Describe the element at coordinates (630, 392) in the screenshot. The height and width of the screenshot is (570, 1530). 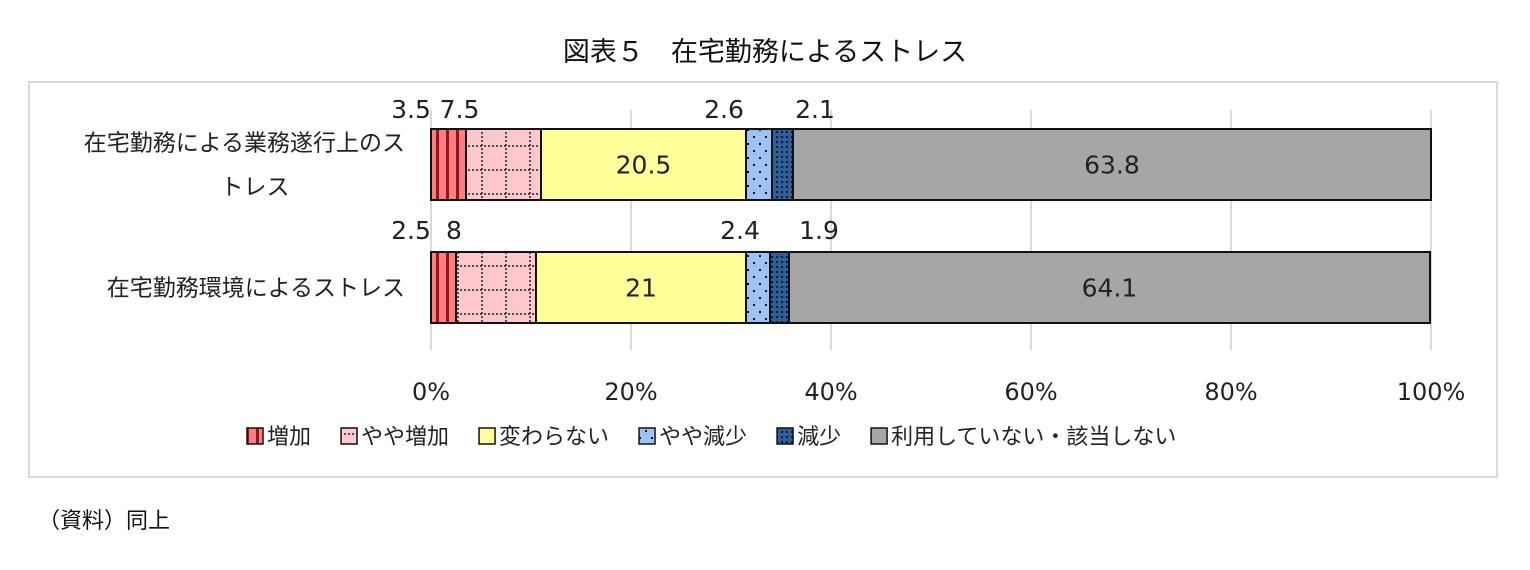
I see `x-tick-label: 20%` at that location.